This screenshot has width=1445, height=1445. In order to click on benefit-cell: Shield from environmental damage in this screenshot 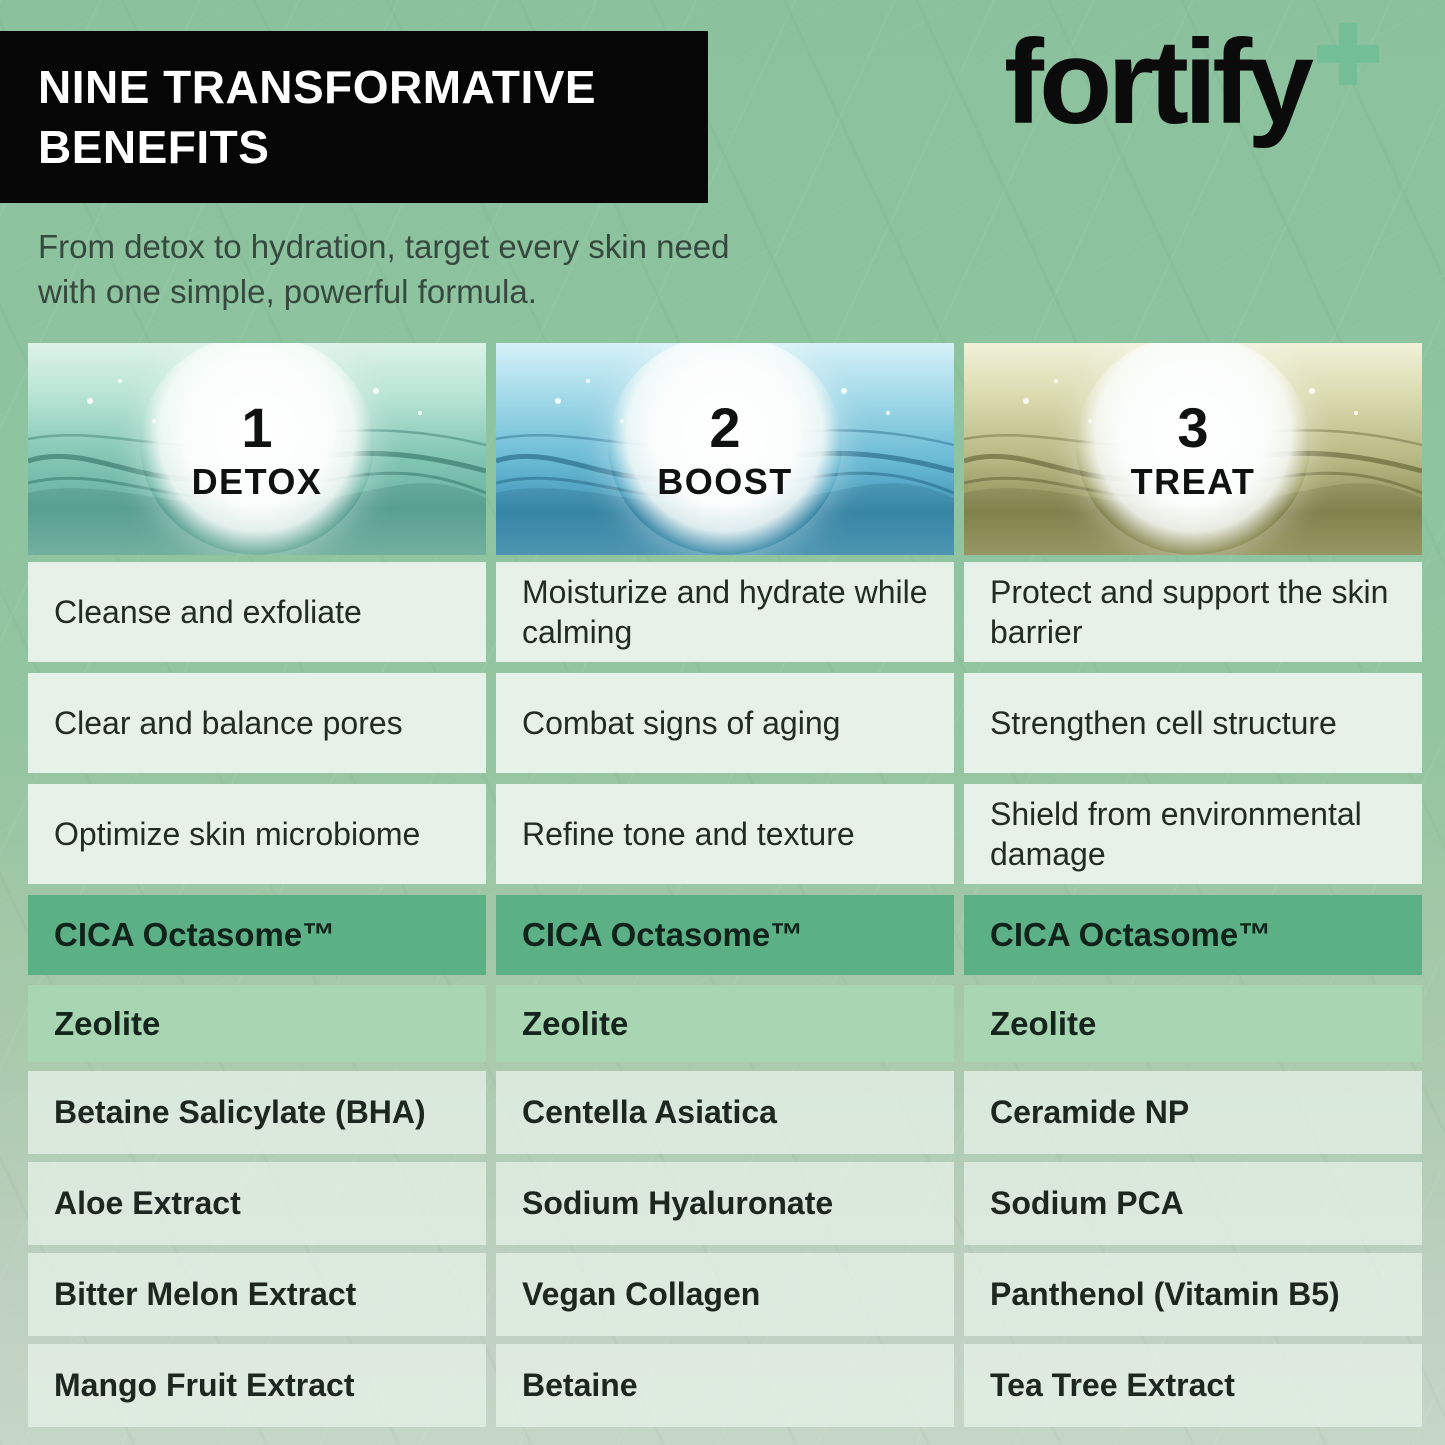, I will do `click(1193, 834)`.